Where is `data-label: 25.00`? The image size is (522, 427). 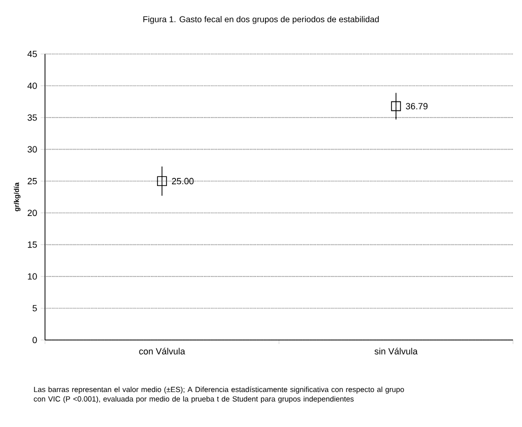
data-label: 25.00 is located at coordinates (183, 181).